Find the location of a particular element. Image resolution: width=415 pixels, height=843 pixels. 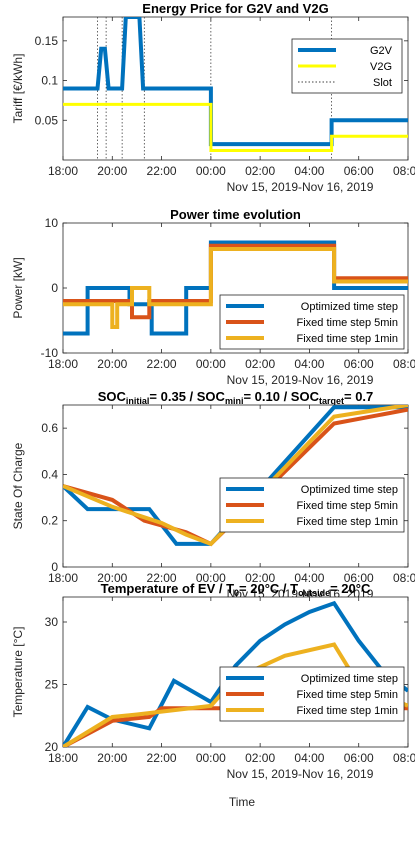

title-part: = 20°C is located at coordinates (350, 588).